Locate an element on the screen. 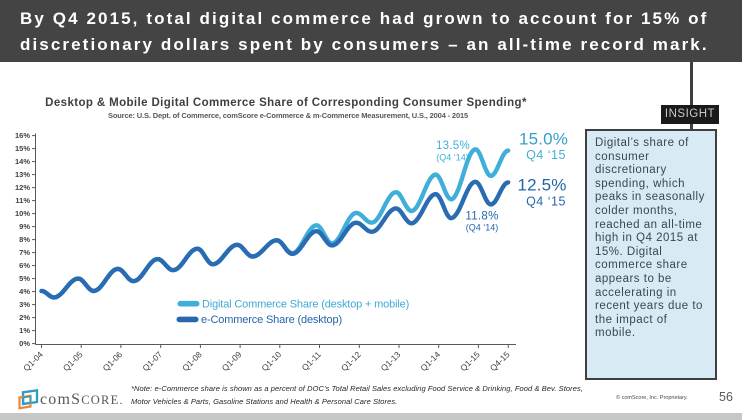 This screenshot has width=742, height=420. svg-text: Q1-12 is located at coordinates (351, 361).